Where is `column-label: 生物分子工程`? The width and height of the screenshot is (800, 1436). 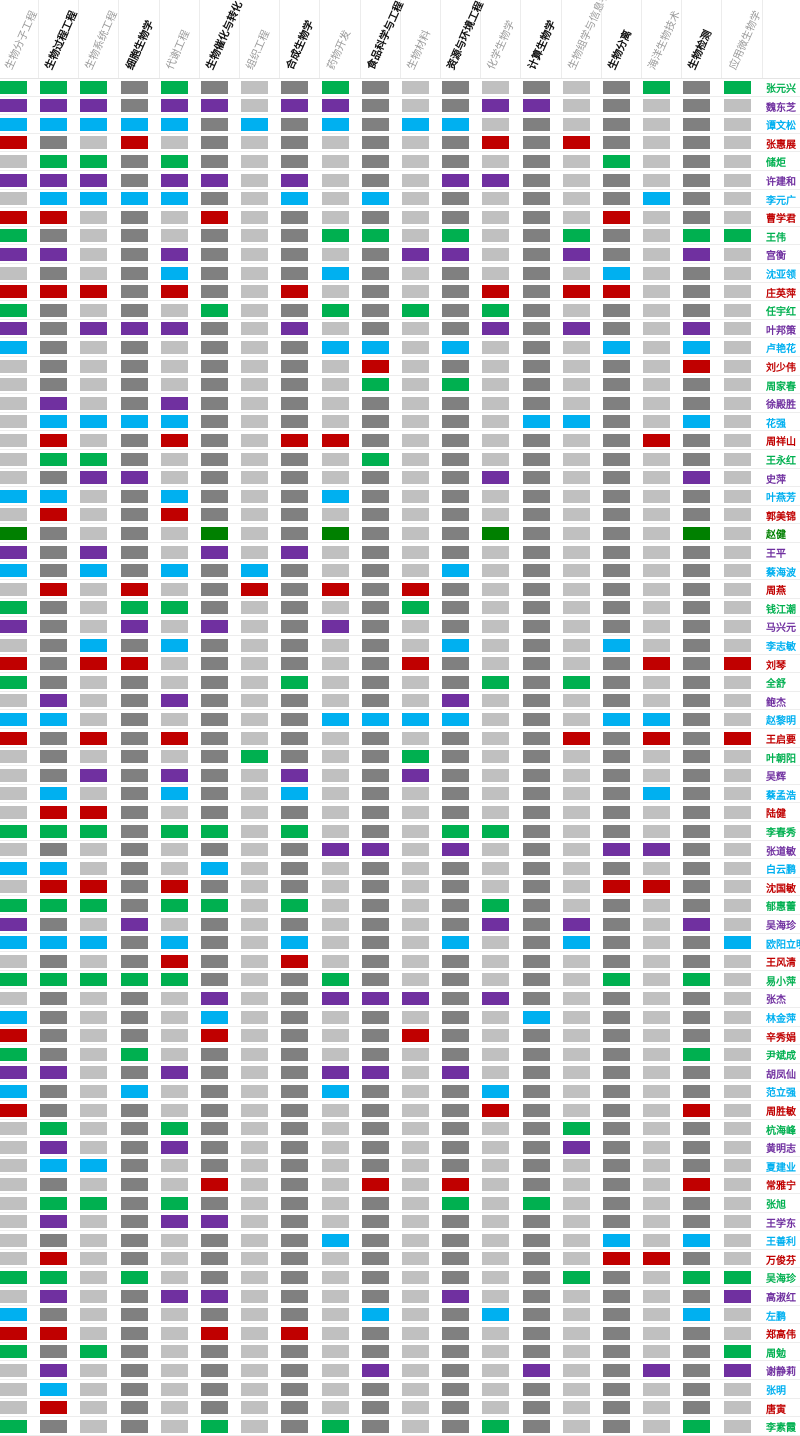 column-label: 生物分子工程 is located at coordinates (21, 40).